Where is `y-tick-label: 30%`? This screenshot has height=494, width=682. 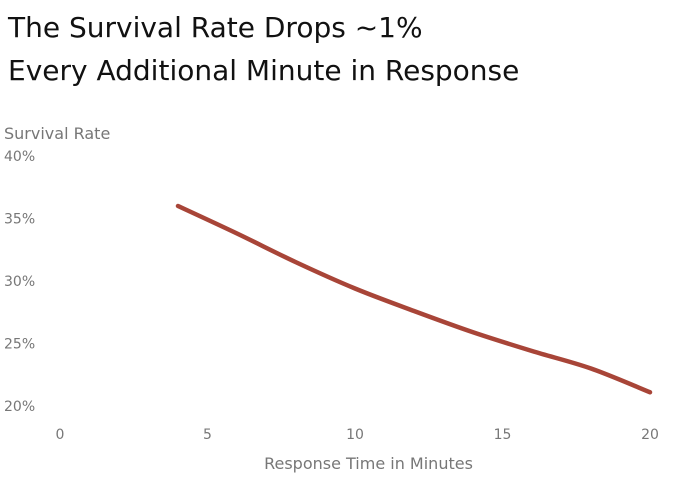
y-tick-label: 30% is located at coordinates (19, 282).